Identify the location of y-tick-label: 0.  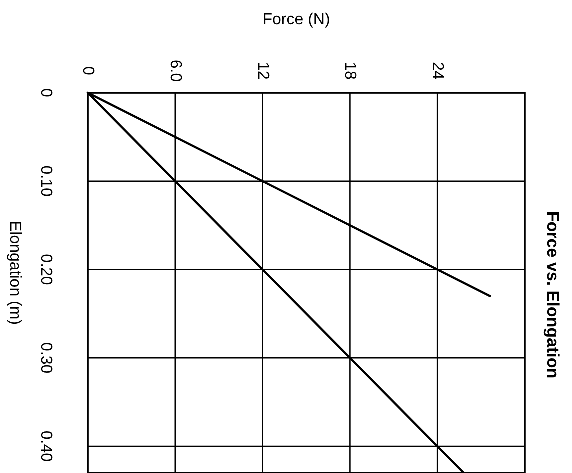
(46, 93).